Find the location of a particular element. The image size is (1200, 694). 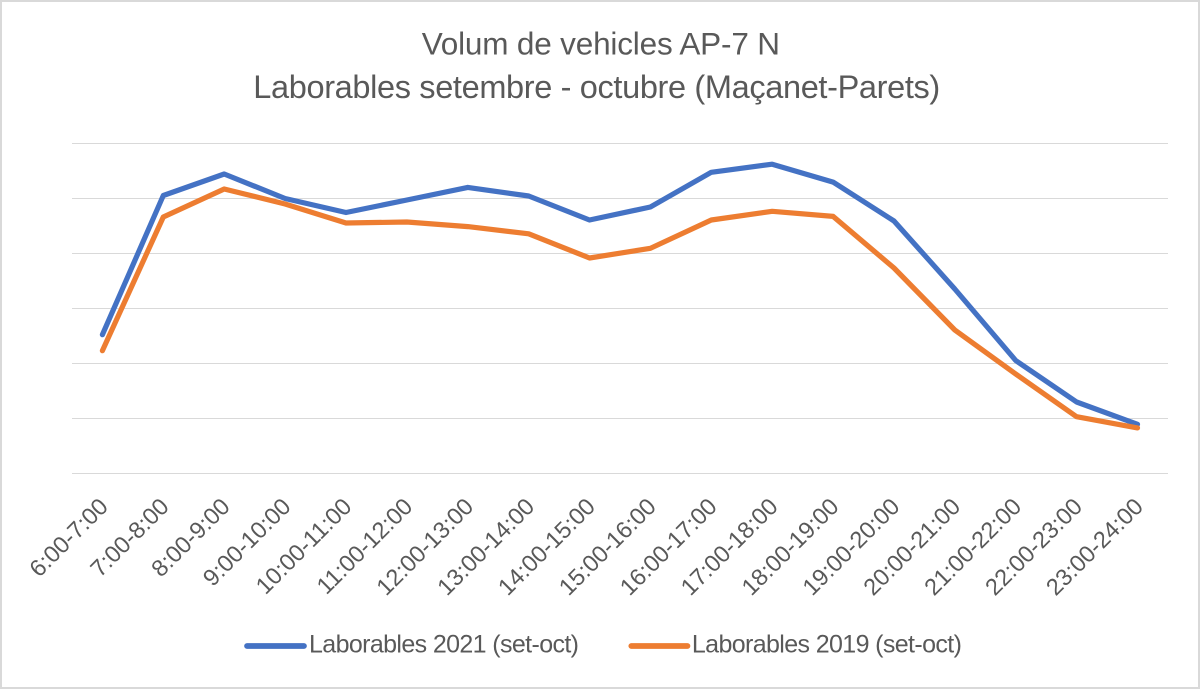

svg-text: Laborables 2021 (set-oct) is located at coordinates (443, 645).